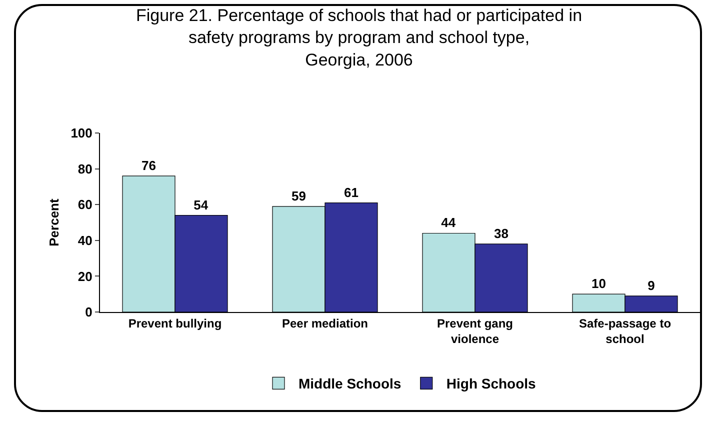  Describe the element at coordinates (491, 384) in the screenshot. I see `legend-label: High Schools` at that location.